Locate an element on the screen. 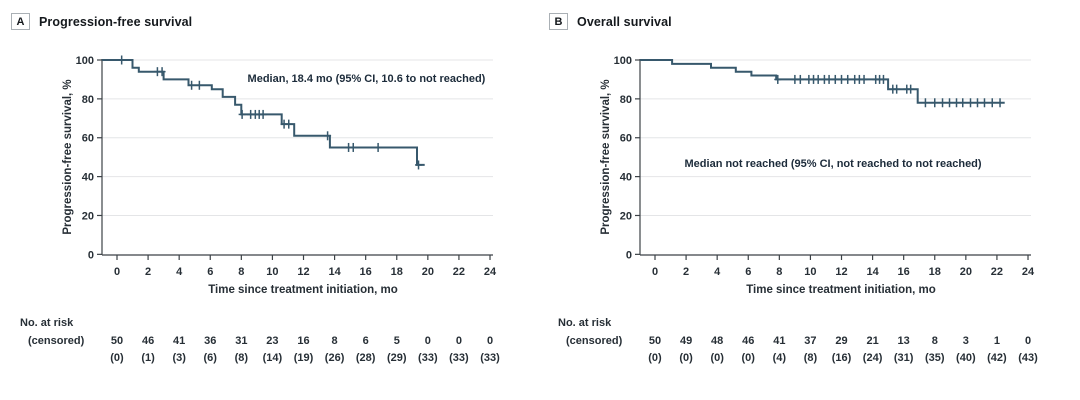 The width and height of the screenshot is (1080, 400). risk-at-risk-value: 31 is located at coordinates (241, 341).